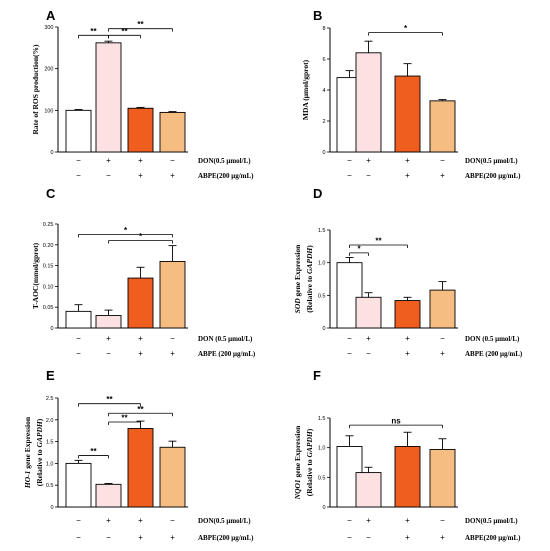  What do you see at coordinates (305, 89) in the screenshot?
I see `y-axis-title: MDA (μmol/gprot)` at bounding box center [305, 89].